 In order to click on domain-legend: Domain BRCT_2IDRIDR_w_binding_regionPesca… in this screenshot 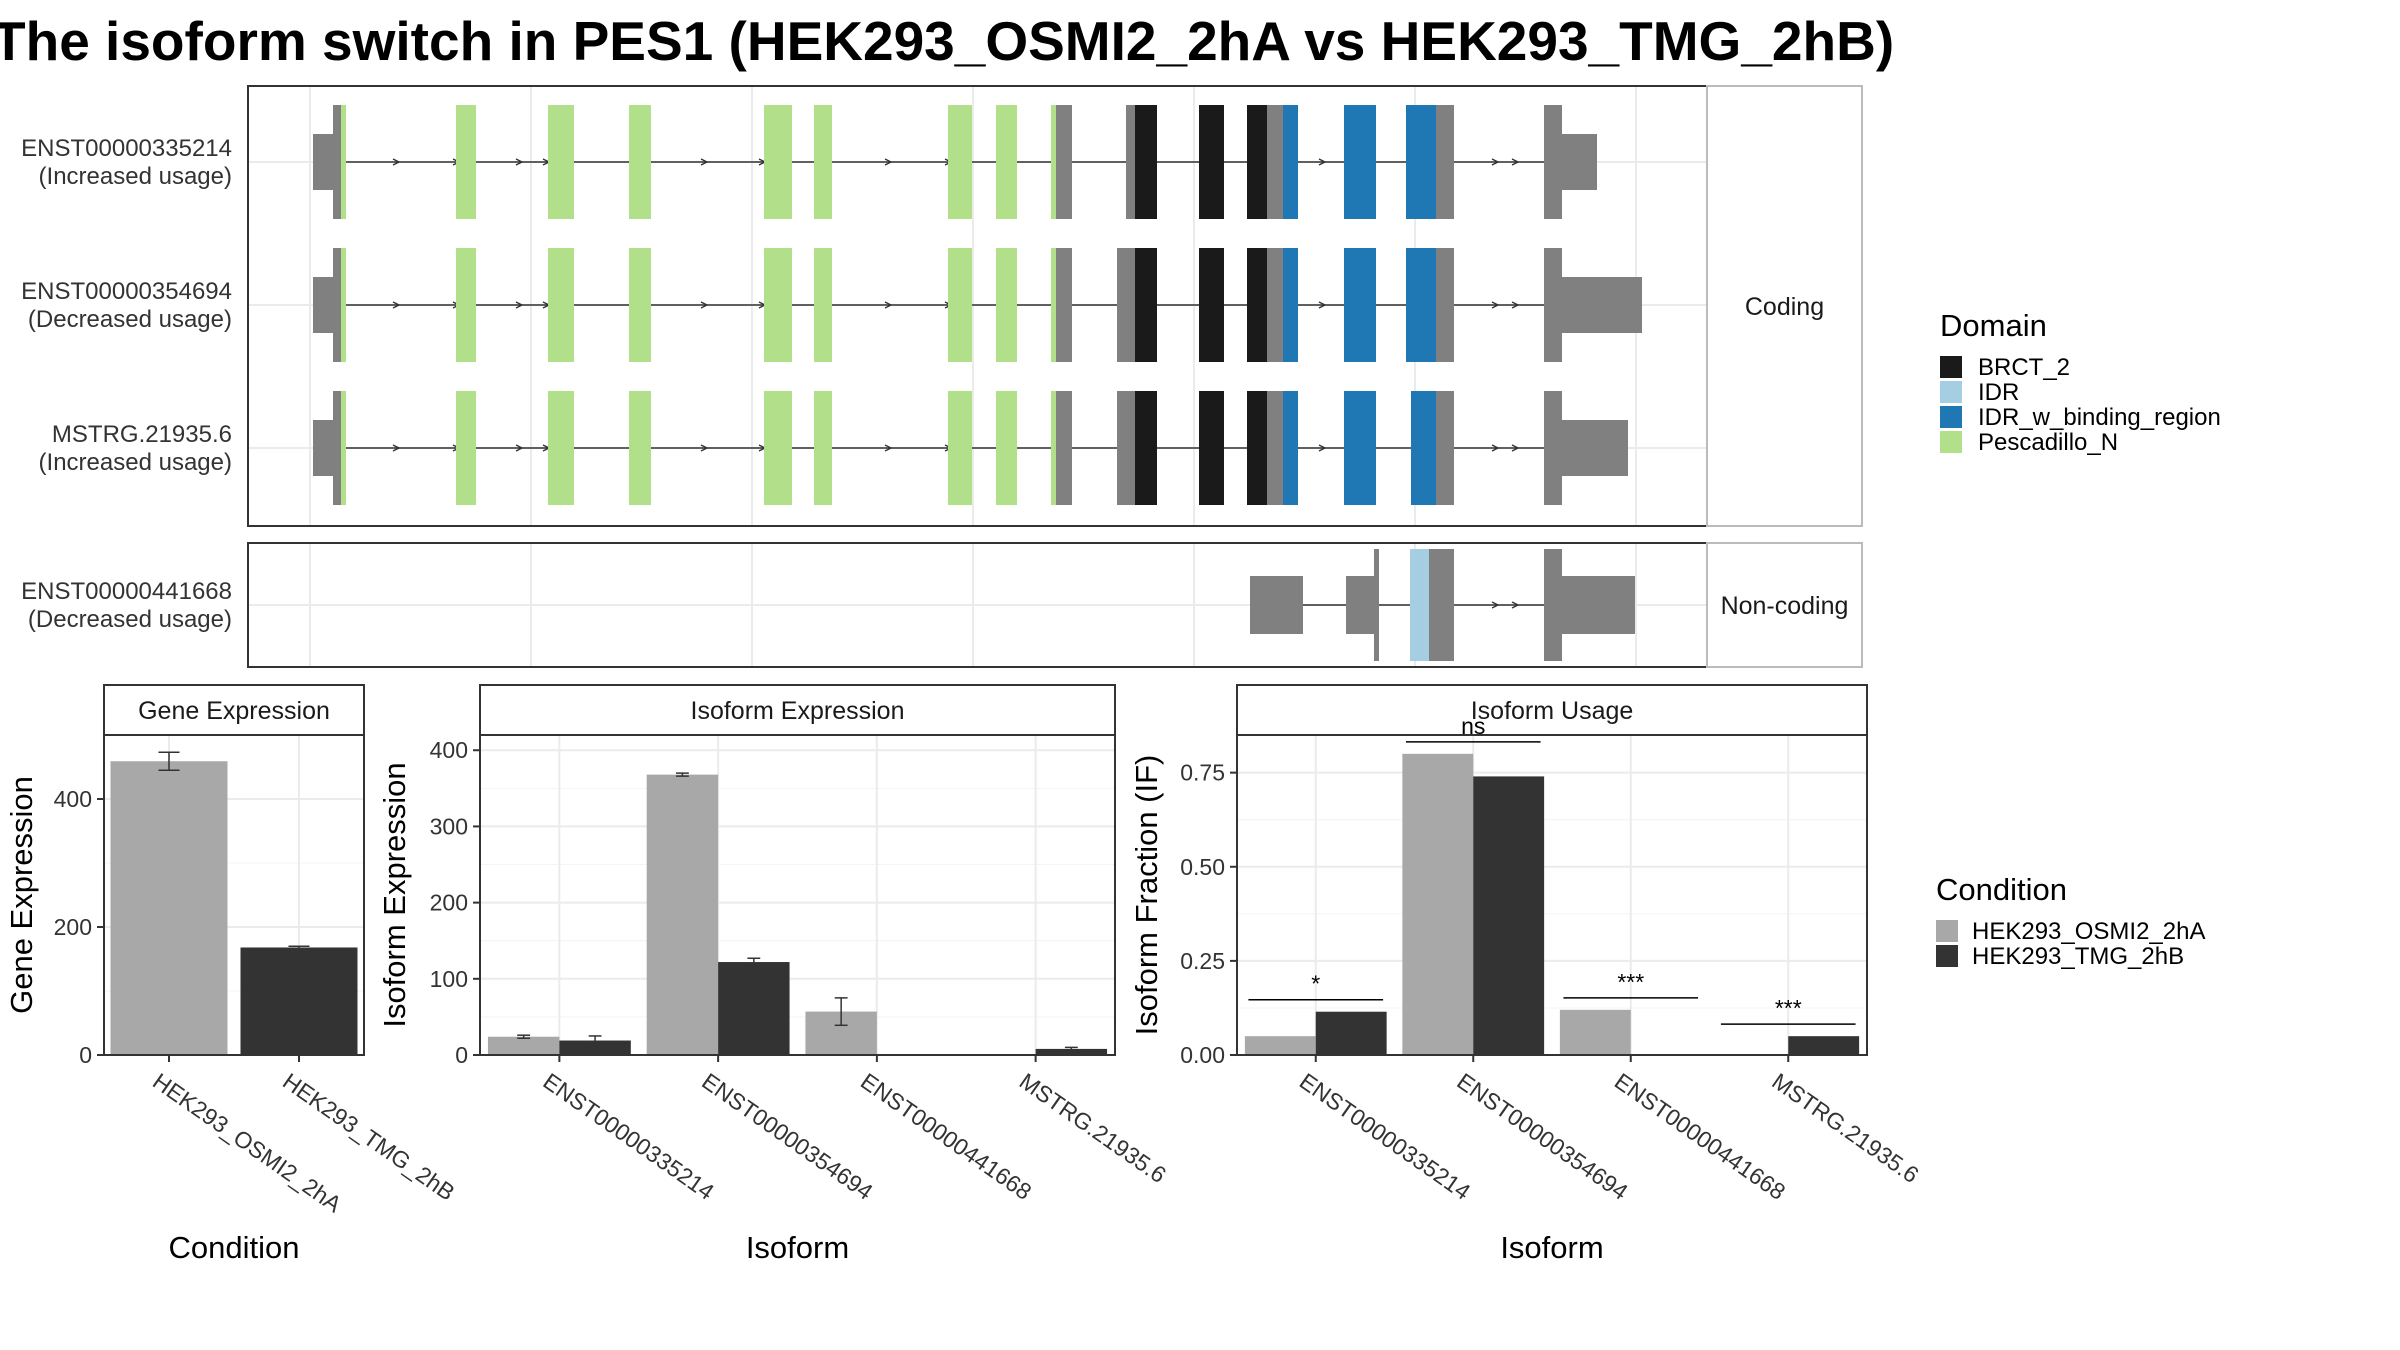, I will do `click(2080, 382)`.